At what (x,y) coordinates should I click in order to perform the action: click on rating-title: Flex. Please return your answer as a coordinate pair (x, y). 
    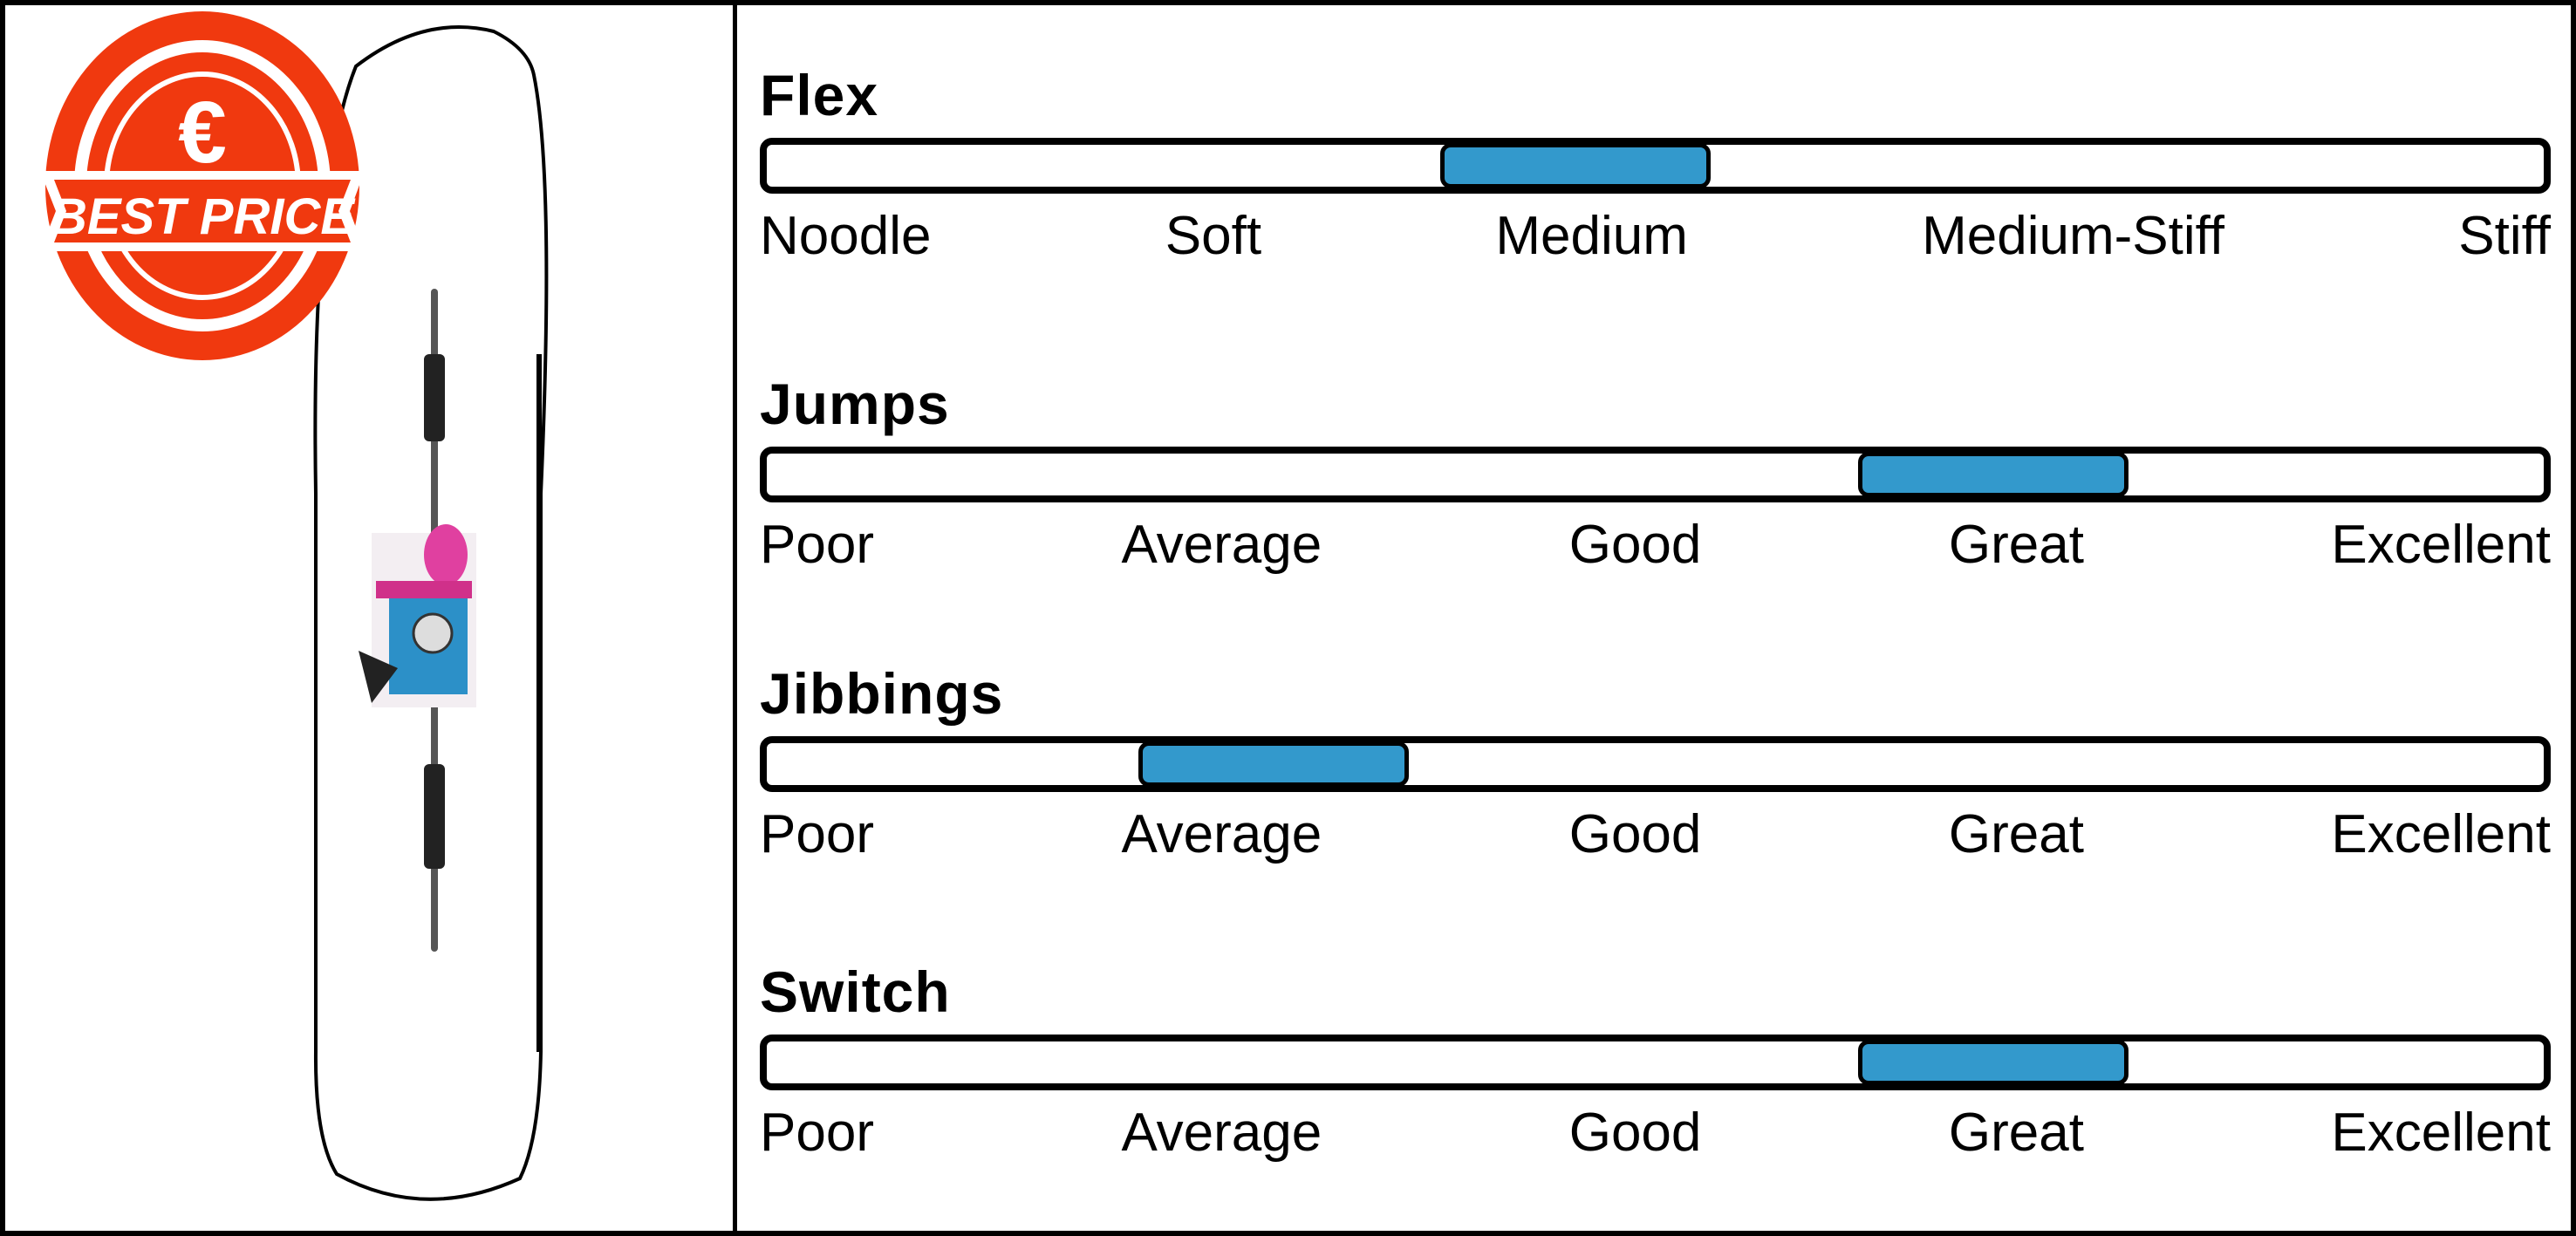
    Looking at the image, I should click on (819, 95).